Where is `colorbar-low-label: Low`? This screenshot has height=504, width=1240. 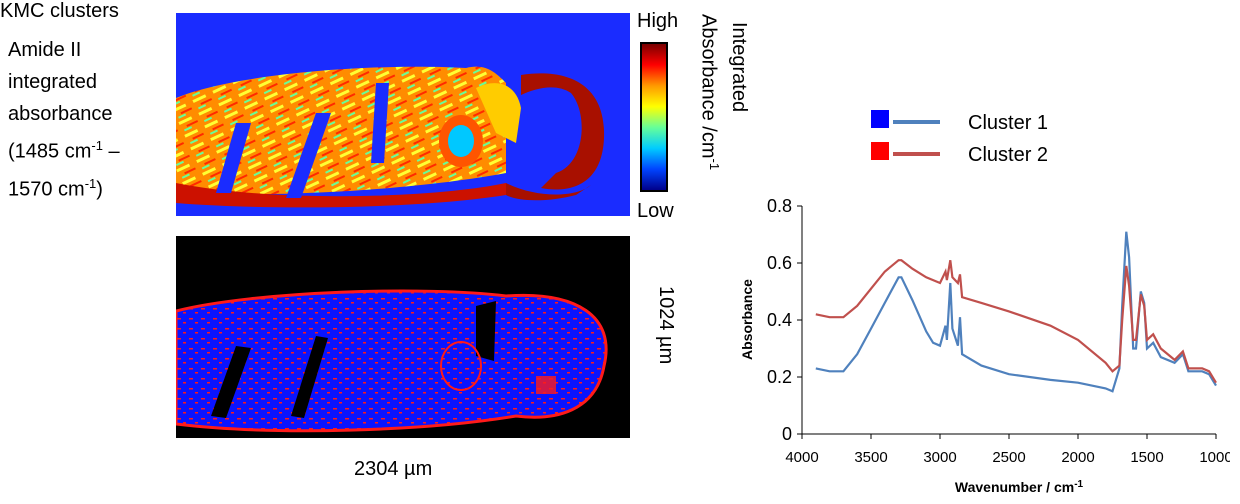
colorbar-low-label: Low is located at coordinates (655, 211).